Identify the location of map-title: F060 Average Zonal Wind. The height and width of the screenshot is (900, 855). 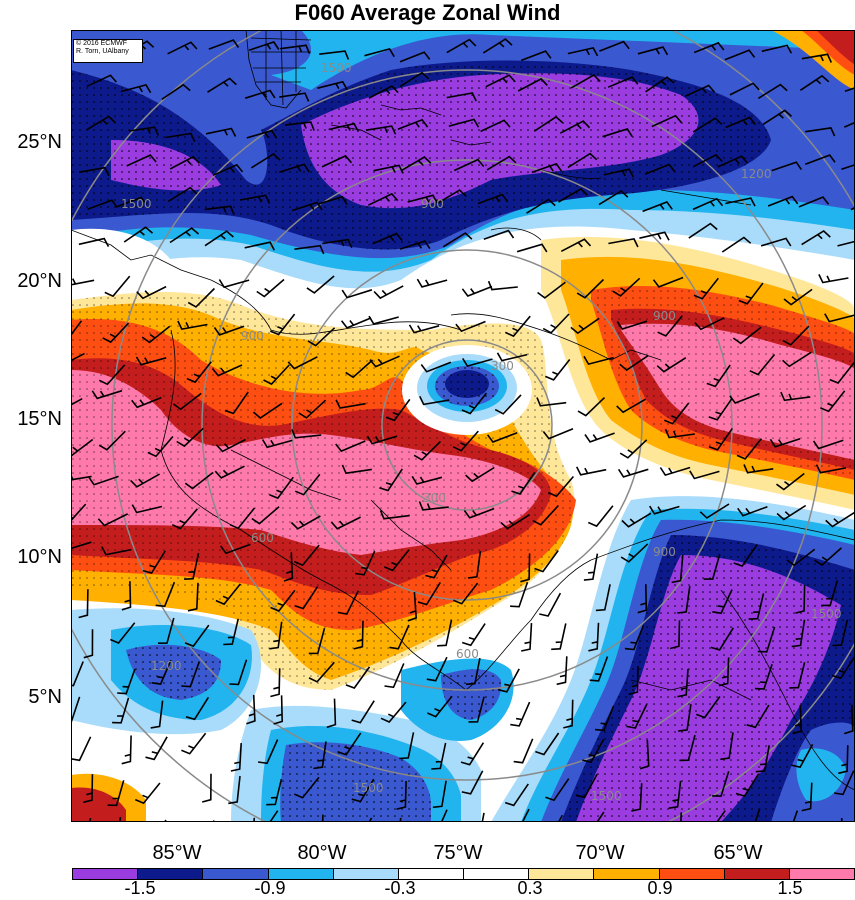
(427, 12).